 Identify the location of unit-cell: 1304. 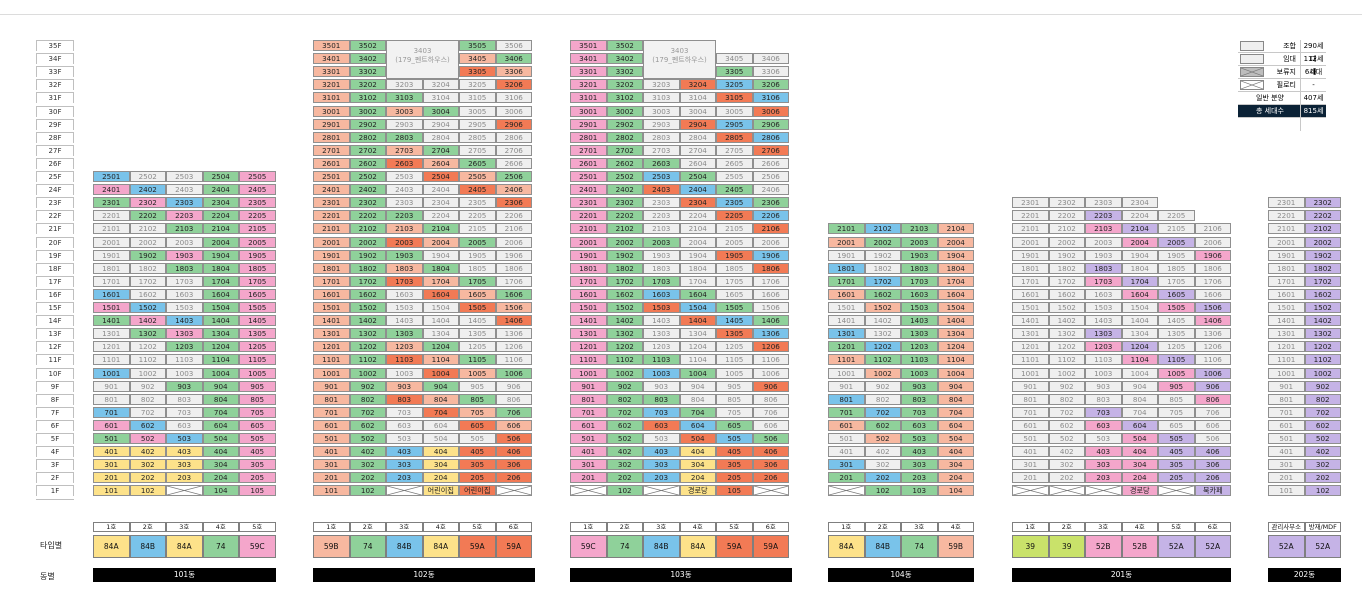
(697, 334).